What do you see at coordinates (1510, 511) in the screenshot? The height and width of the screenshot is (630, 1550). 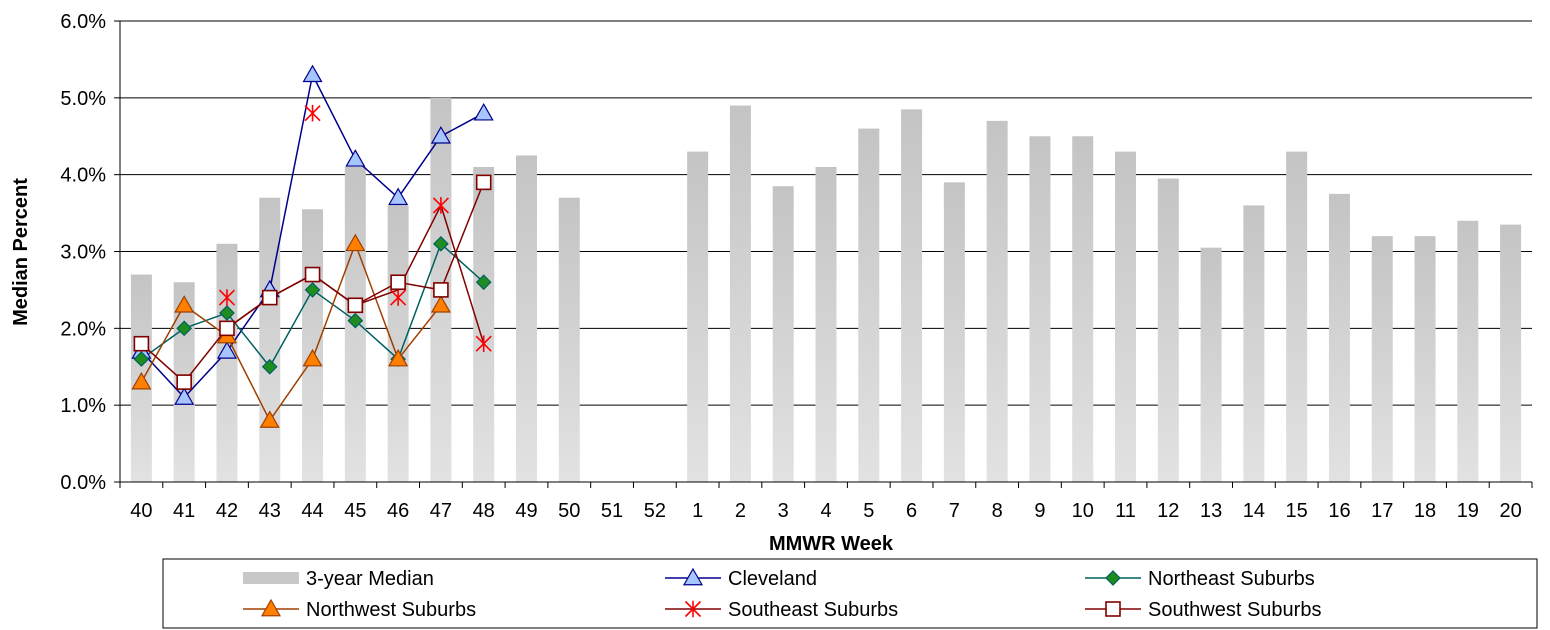 I see `x-tick-label: 20` at bounding box center [1510, 511].